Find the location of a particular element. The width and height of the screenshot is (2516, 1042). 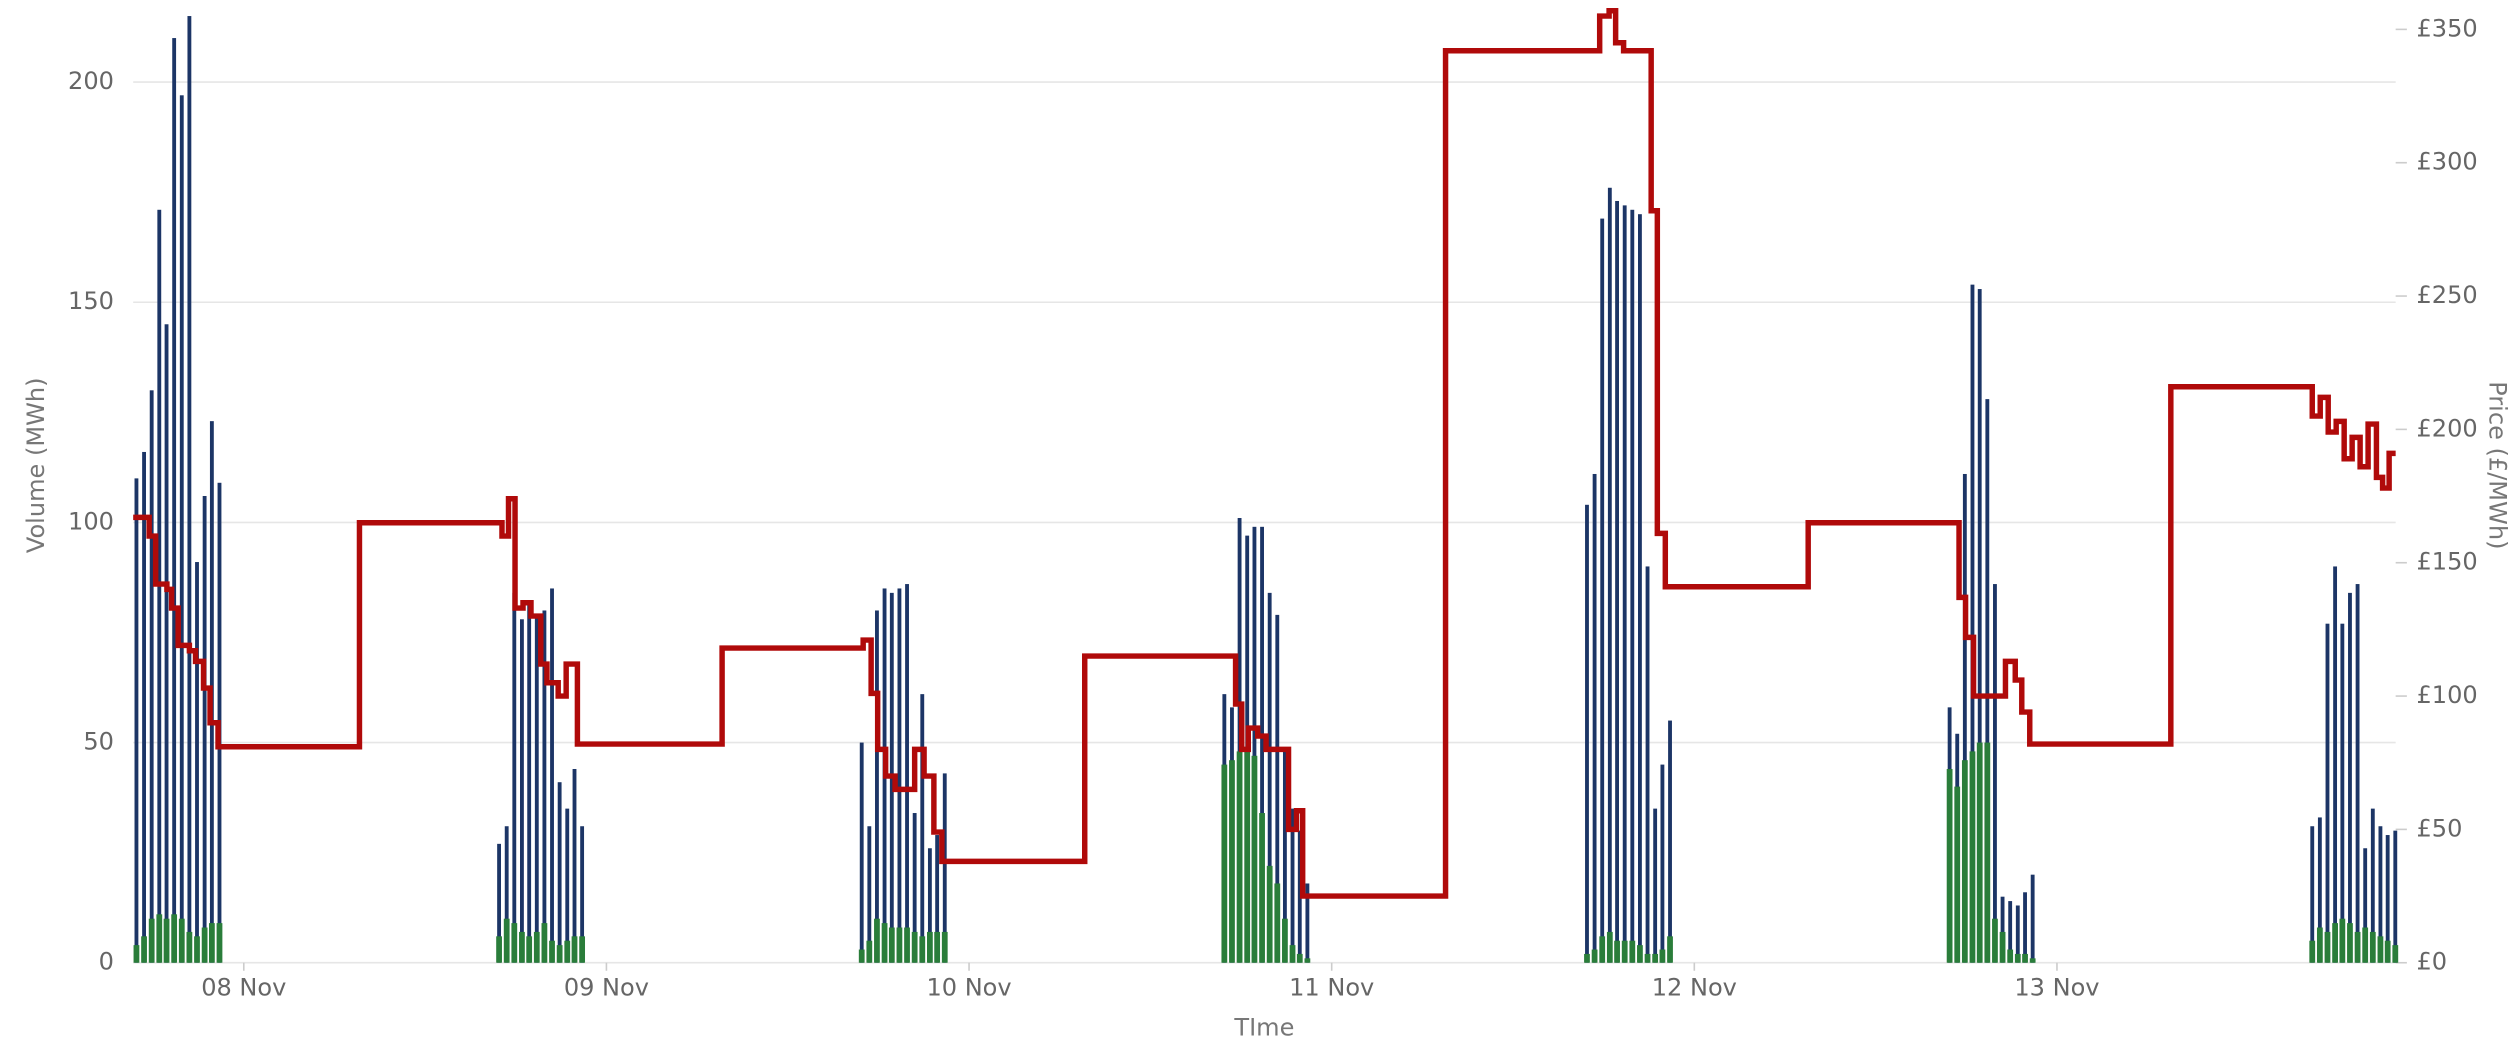

y-tick-label: 100 is located at coordinates (91, 521).